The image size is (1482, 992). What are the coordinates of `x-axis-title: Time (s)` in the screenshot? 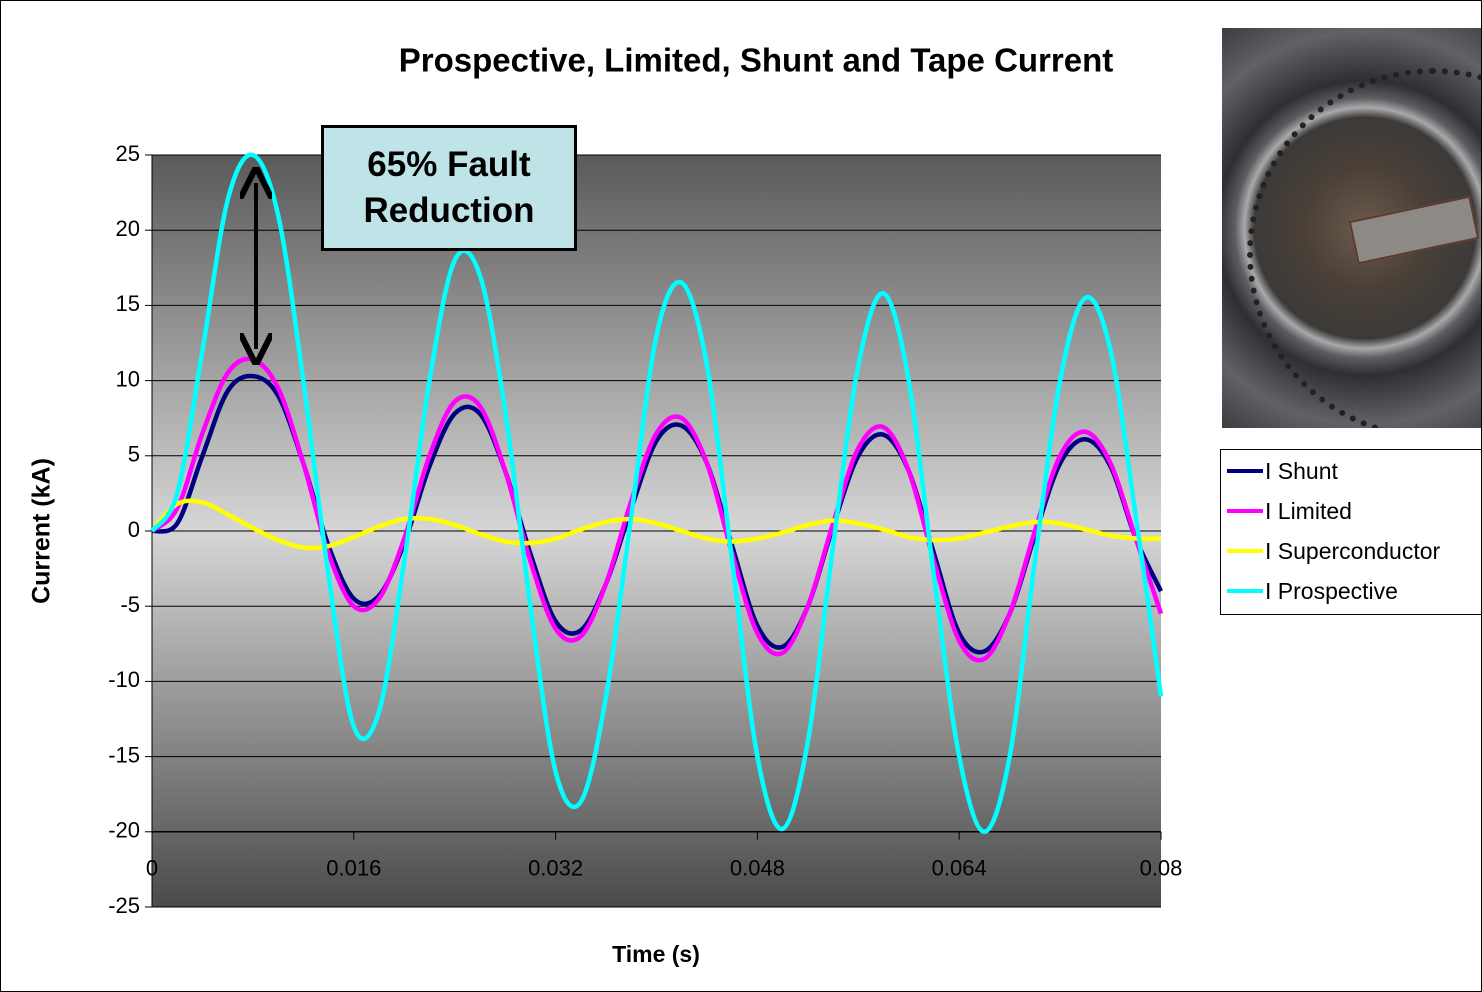 It's located at (656, 954).